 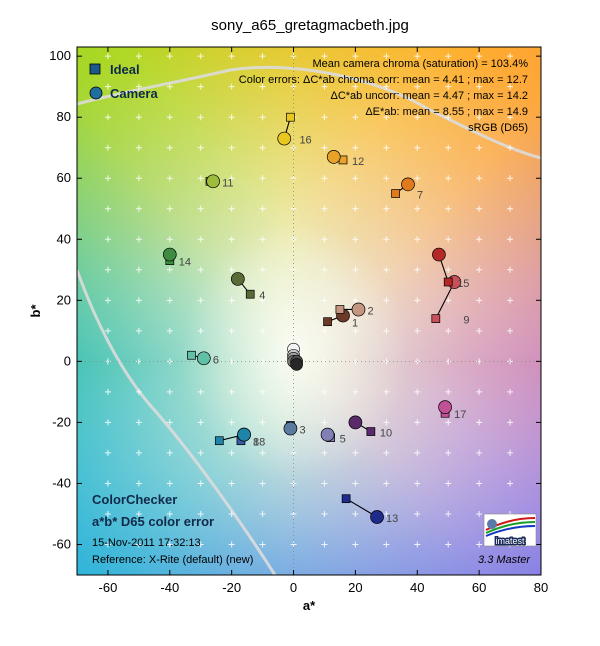 I want to click on legend-camera-label: Camera, so click(x=134, y=93).